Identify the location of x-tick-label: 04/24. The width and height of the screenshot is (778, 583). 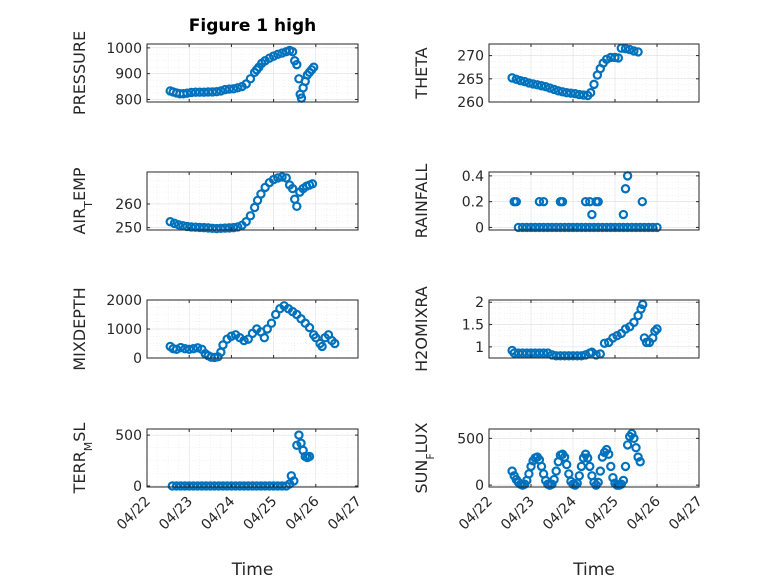
(560, 513).